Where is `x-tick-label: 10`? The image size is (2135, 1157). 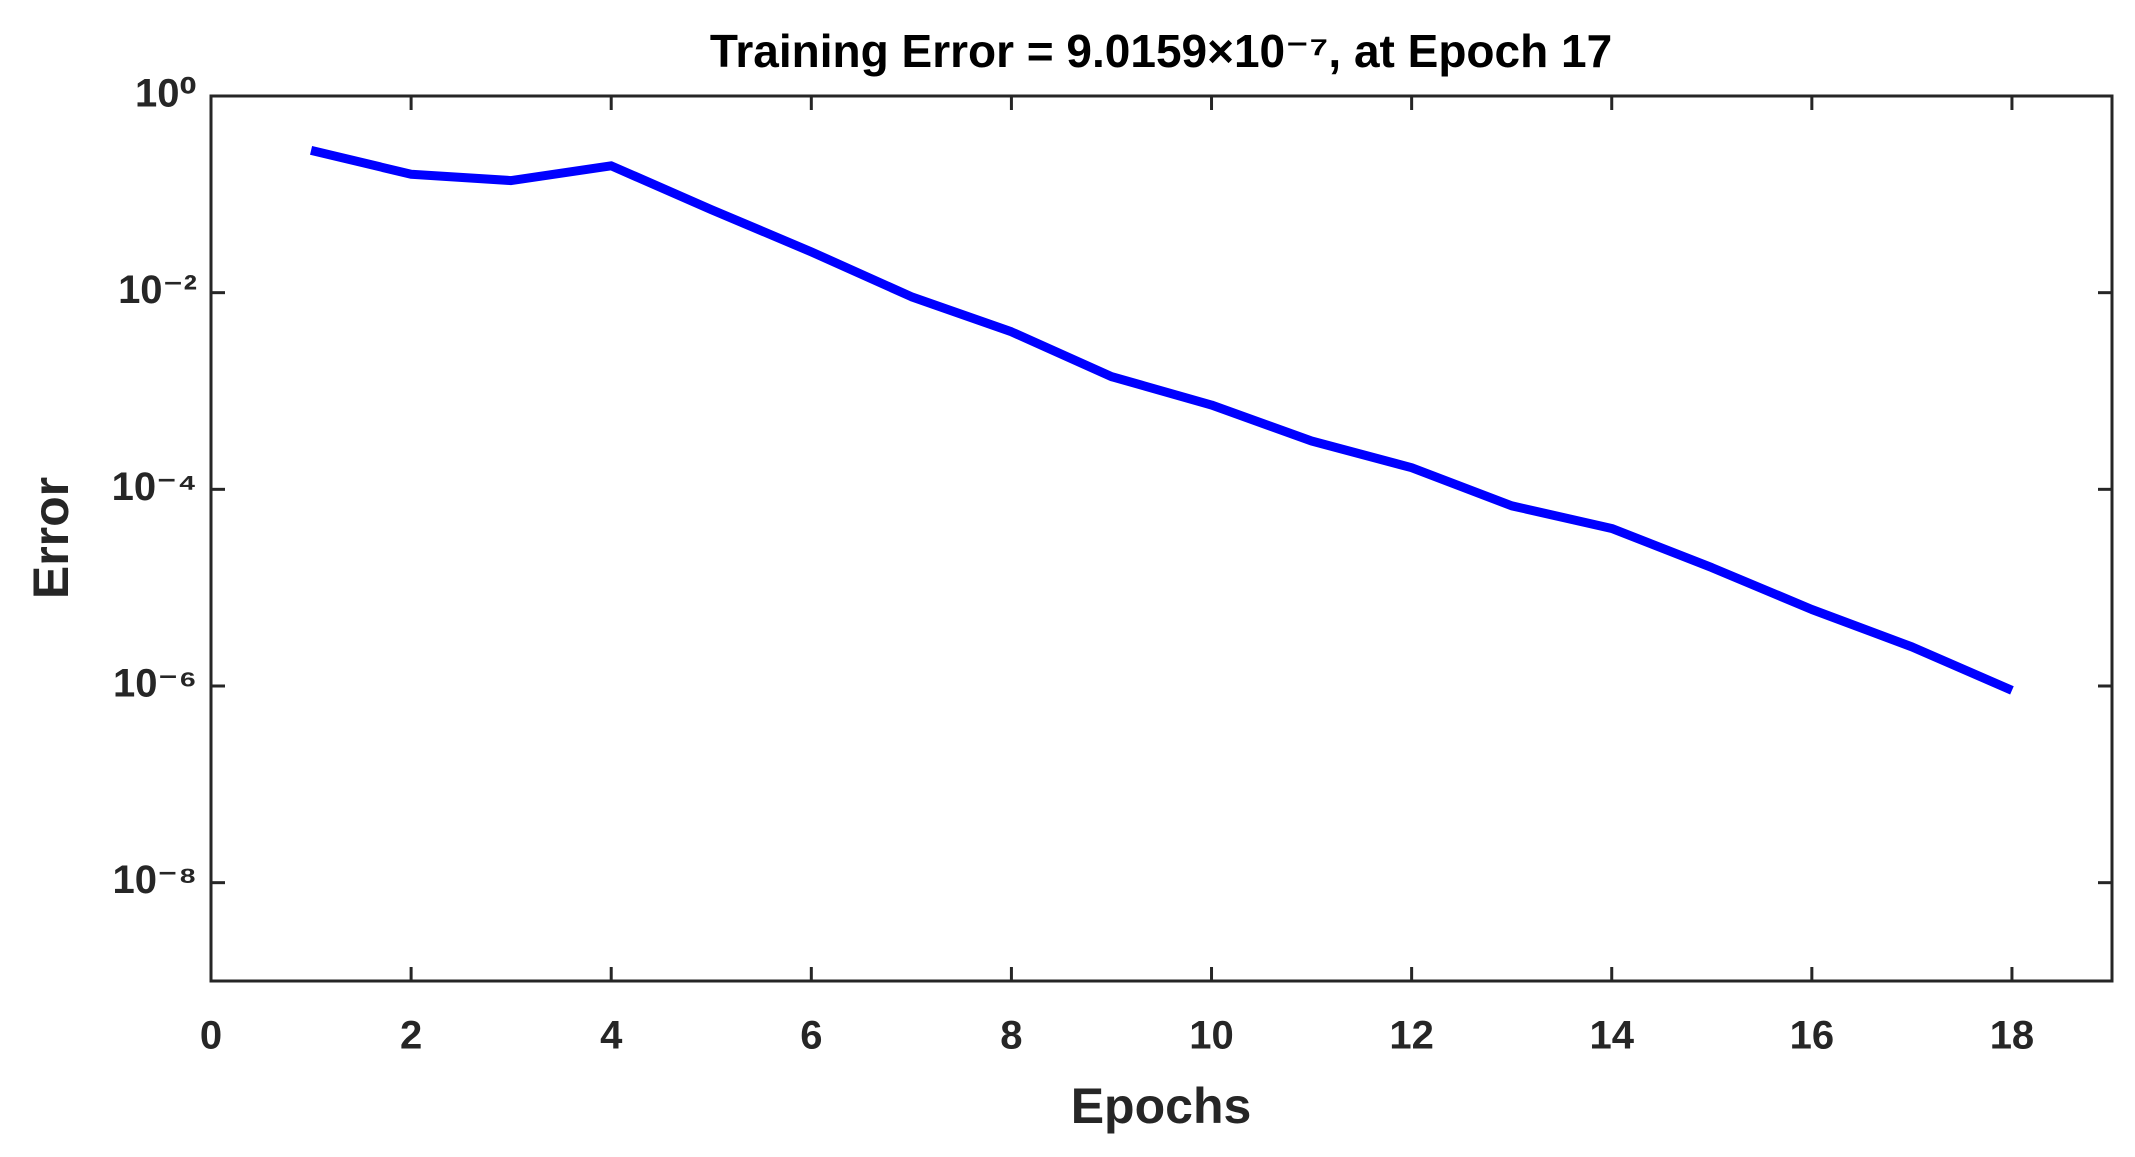 x-tick-label: 10 is located at coordinates (1211, 1036).